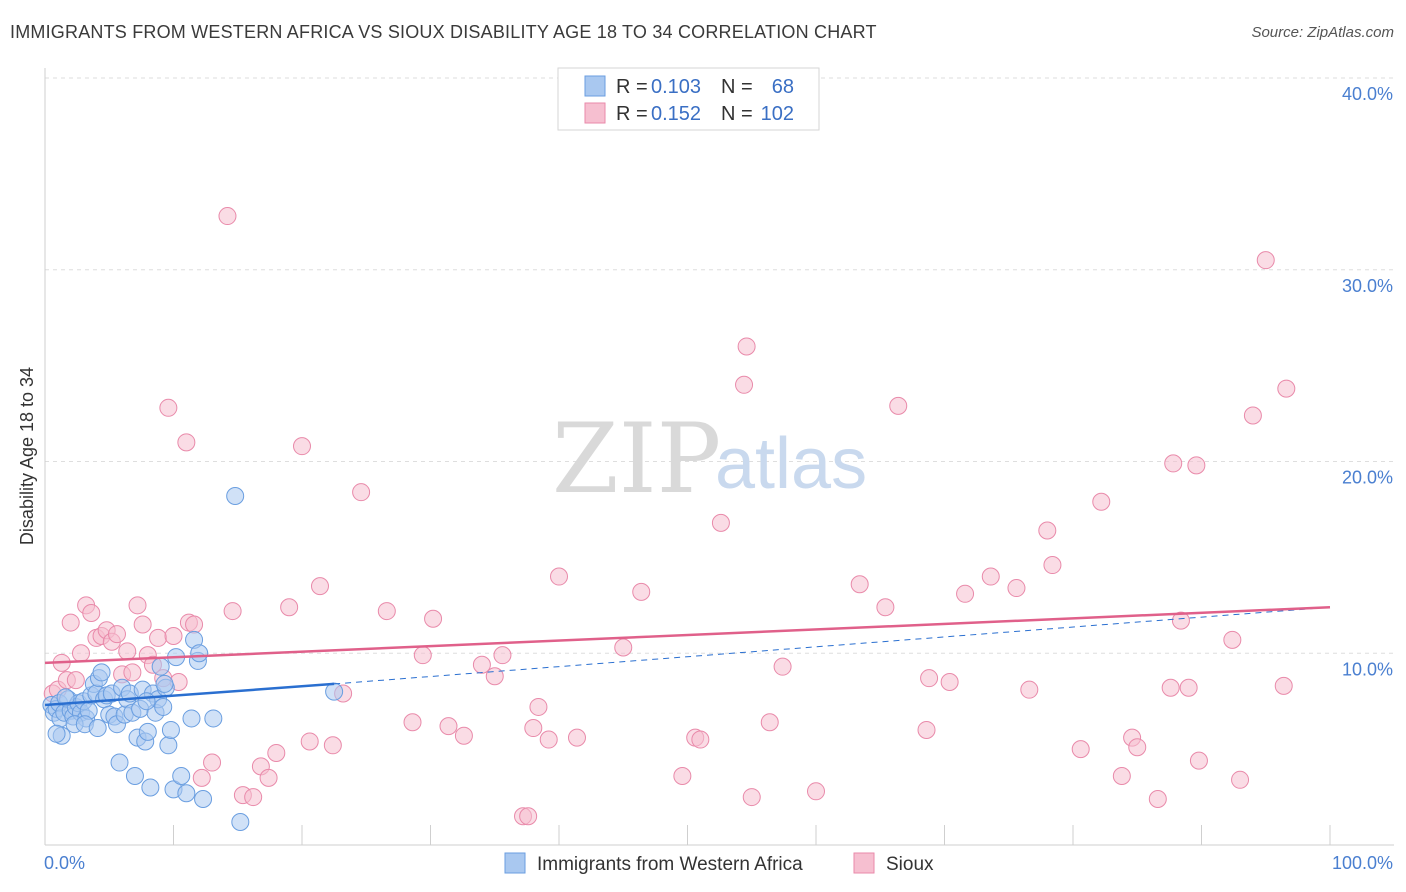 This screenshot has height=892, width=1406. I want to click on watermark-atlas: atlas, so click(791, 464).